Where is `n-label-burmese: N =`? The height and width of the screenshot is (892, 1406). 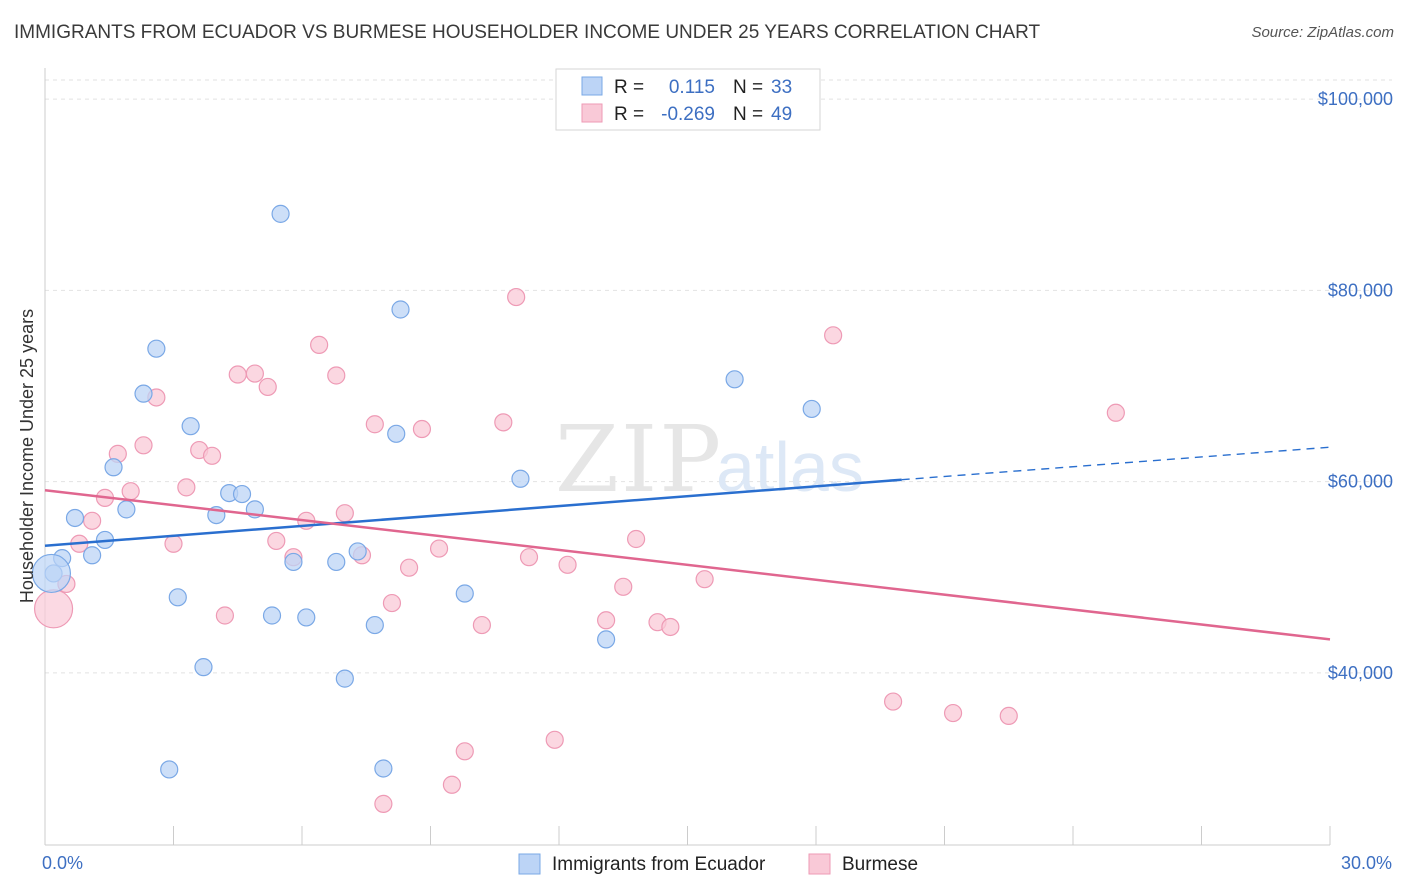
n-label-burmese: N = is located at coordinates (748, 114).